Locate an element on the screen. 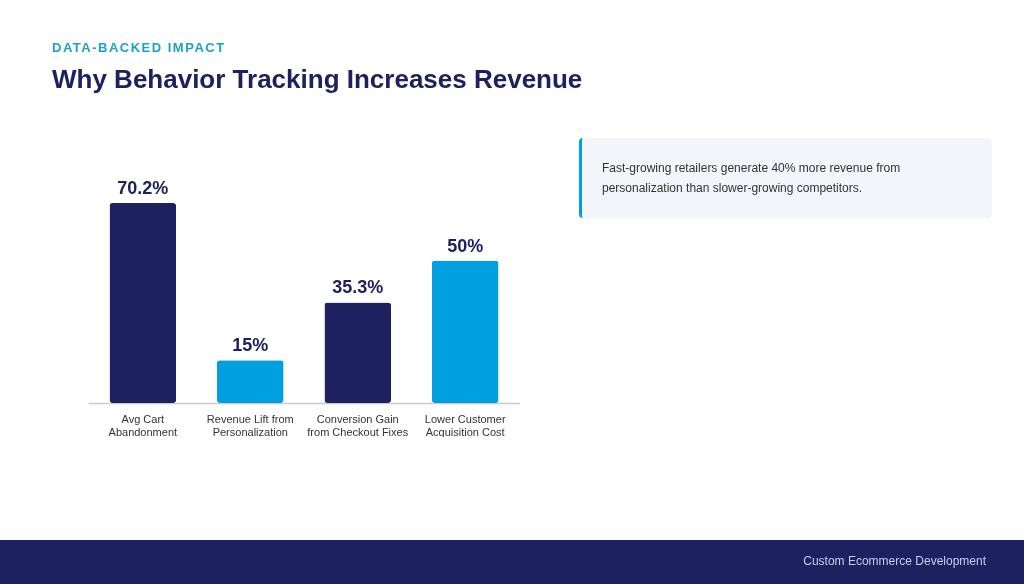 The width and height of the screenshot is (1024, 584). x-tick-label: Avg Cart Abandonment is located at coordinates (143, 425).